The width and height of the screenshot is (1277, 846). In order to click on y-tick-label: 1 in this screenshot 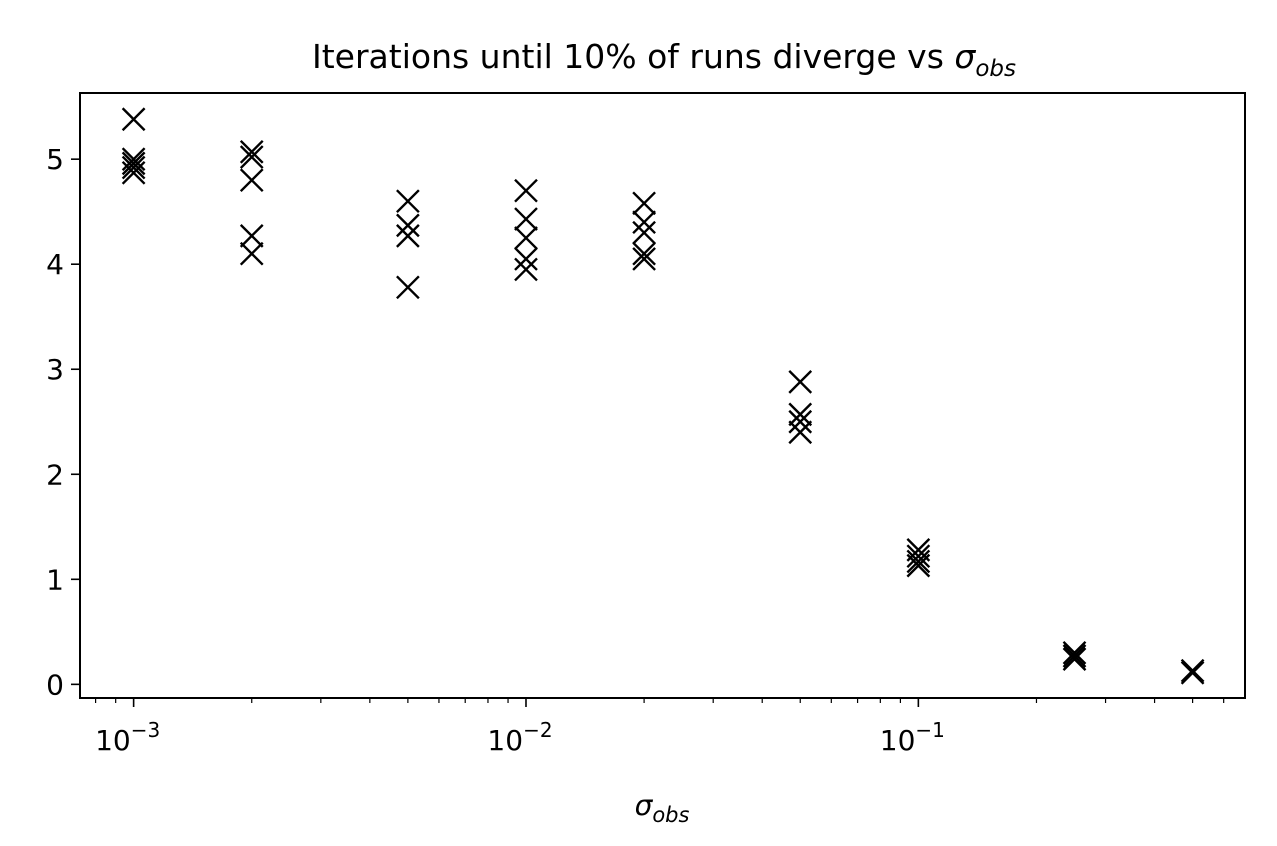, I will do `click(55, 579)`.